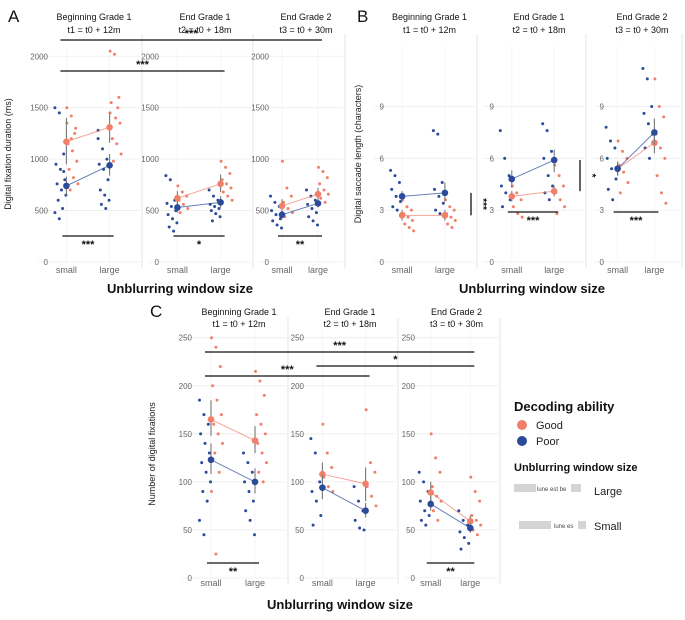 This screenshot has width=685, height=620. What do you see at coordinates (409, 338) in the screenshot?
I see `y-tick-label: 250` at bounding box center [409, 338].